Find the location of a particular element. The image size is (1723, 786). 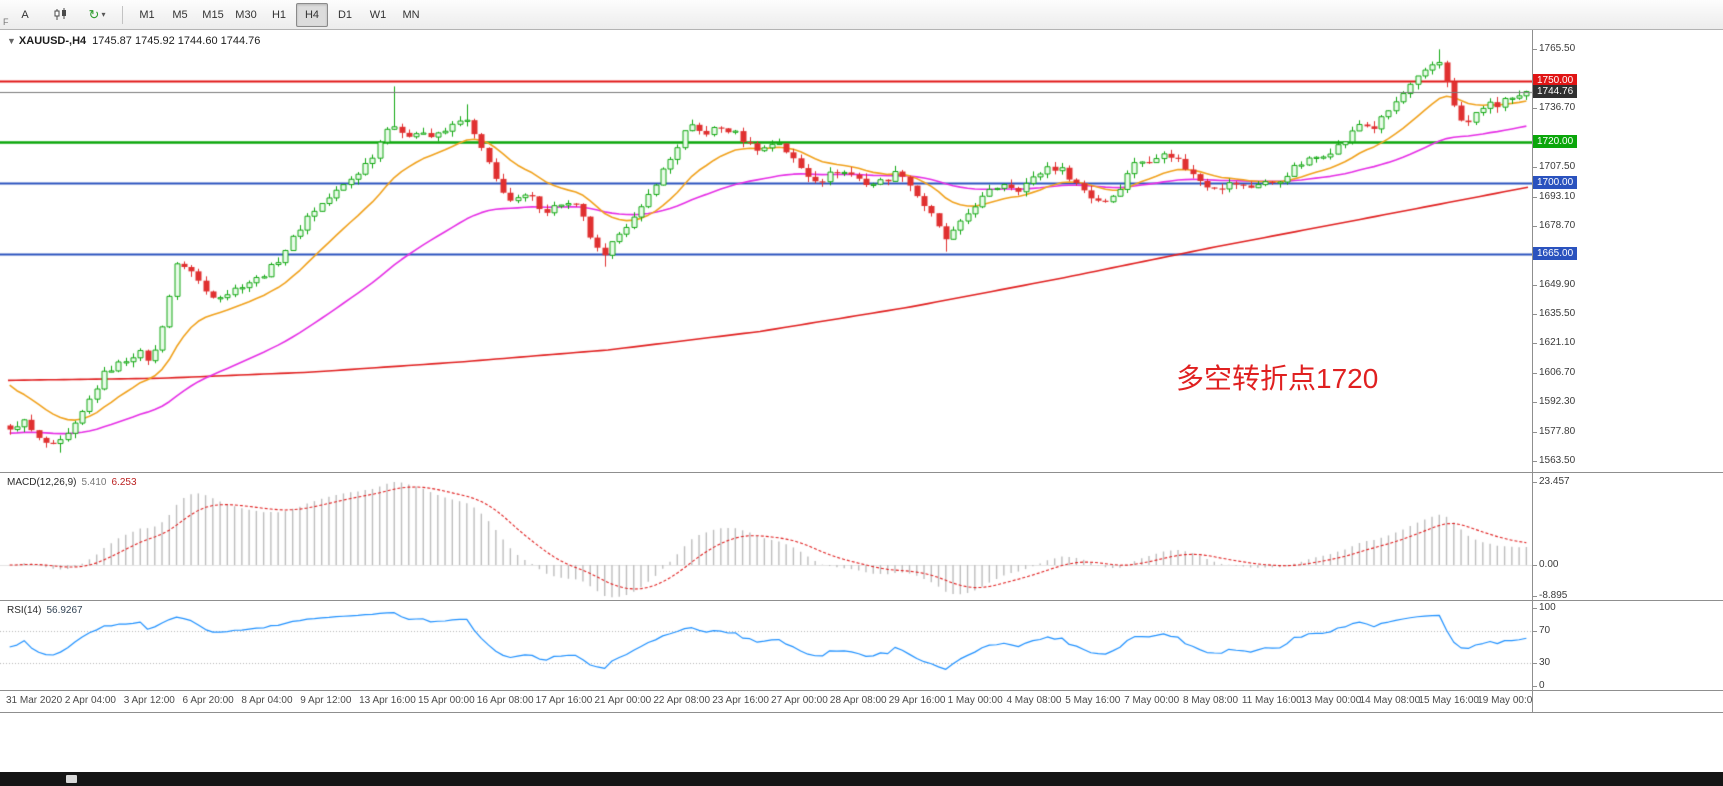

time-axis-label: 29 Apr 16:00 is located at coordinates (917, 700).